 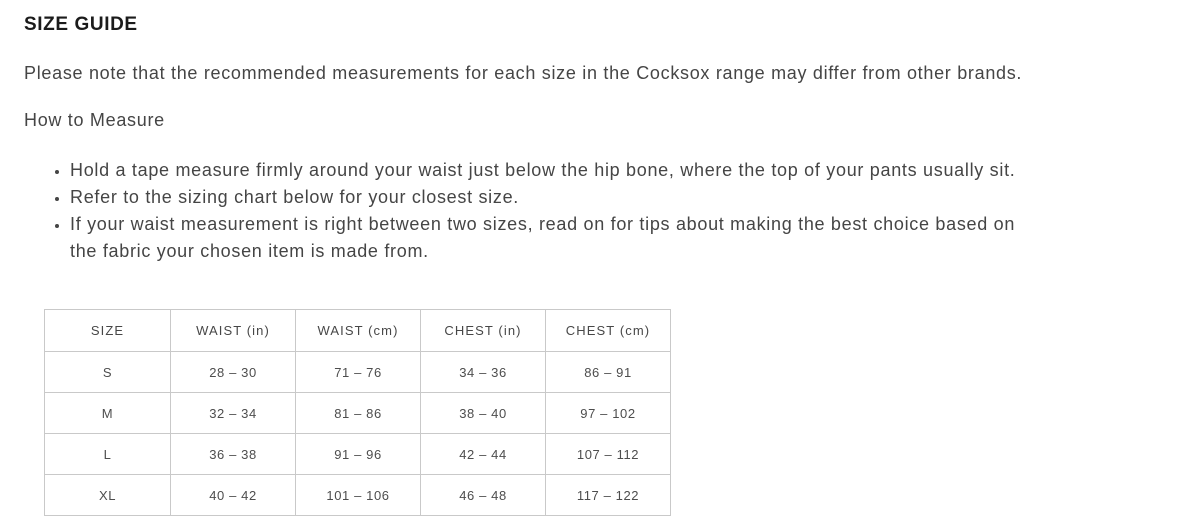 What do you see at coordinates (233, 413) in the screenshot?
I see `cell-waist-in: 32 – 34` at bounding box center [233, 413].